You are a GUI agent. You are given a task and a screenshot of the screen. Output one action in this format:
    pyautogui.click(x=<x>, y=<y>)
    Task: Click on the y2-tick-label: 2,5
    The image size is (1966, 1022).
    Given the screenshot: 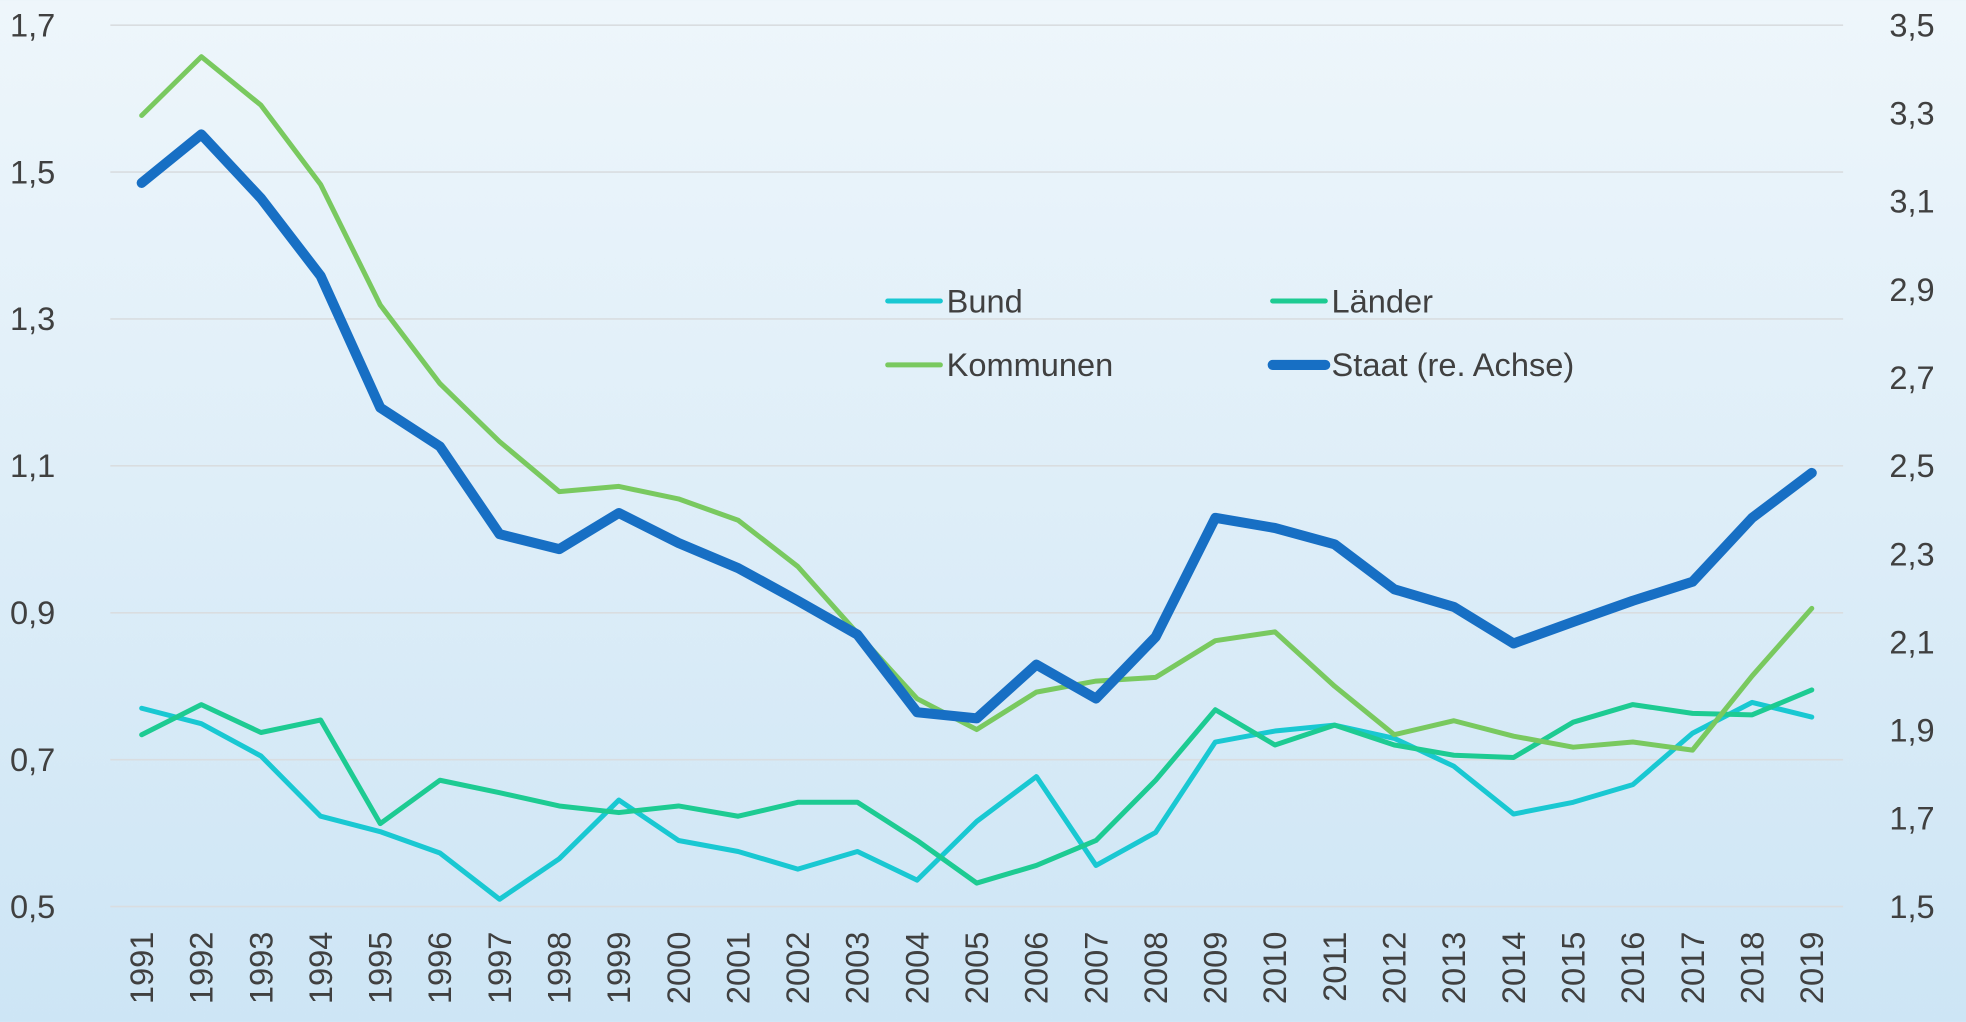 What is the action you would take?
    pyautogui.click(x=1911, y=465)
    